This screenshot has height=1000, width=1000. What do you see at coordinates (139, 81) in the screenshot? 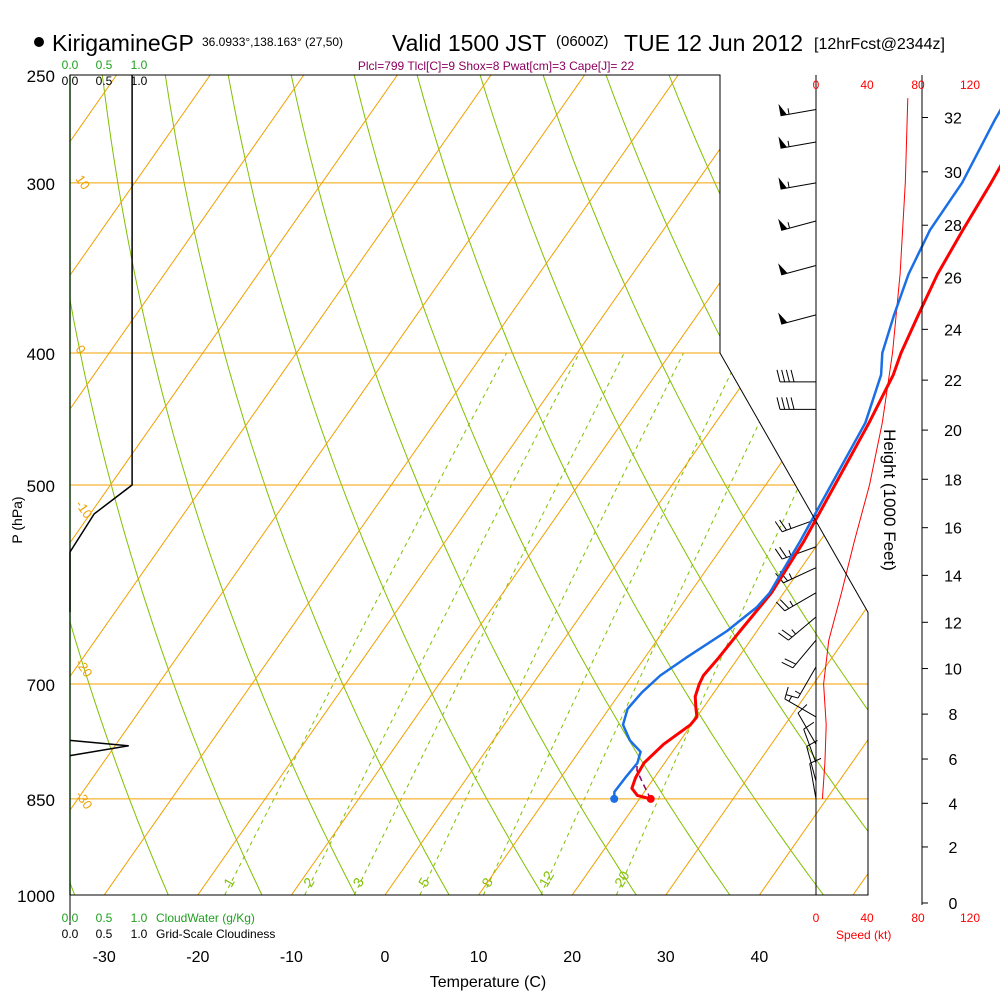
I see `cloudiness-tick-label: 1.0` at bounding box center [139, 81].